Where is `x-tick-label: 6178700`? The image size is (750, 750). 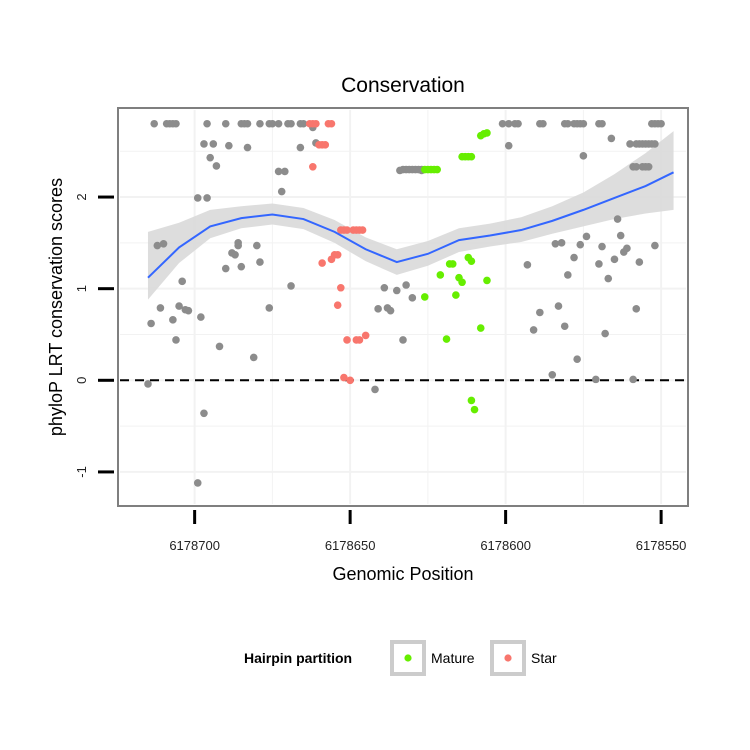 x-tick-label: 6178700 is located at coordinates (194, 545).